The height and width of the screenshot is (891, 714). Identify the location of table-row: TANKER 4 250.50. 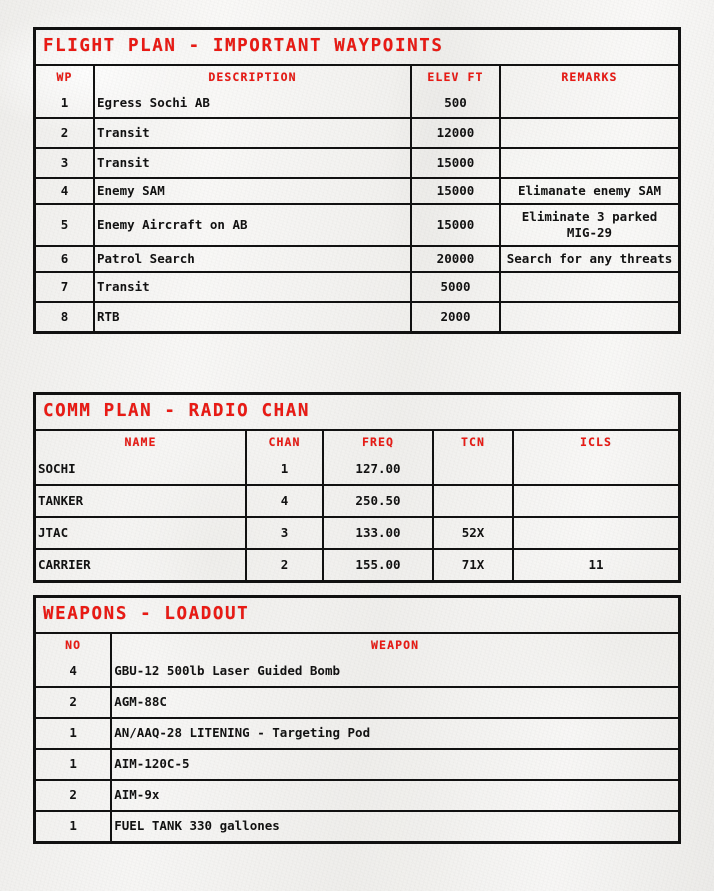
(357, 500).